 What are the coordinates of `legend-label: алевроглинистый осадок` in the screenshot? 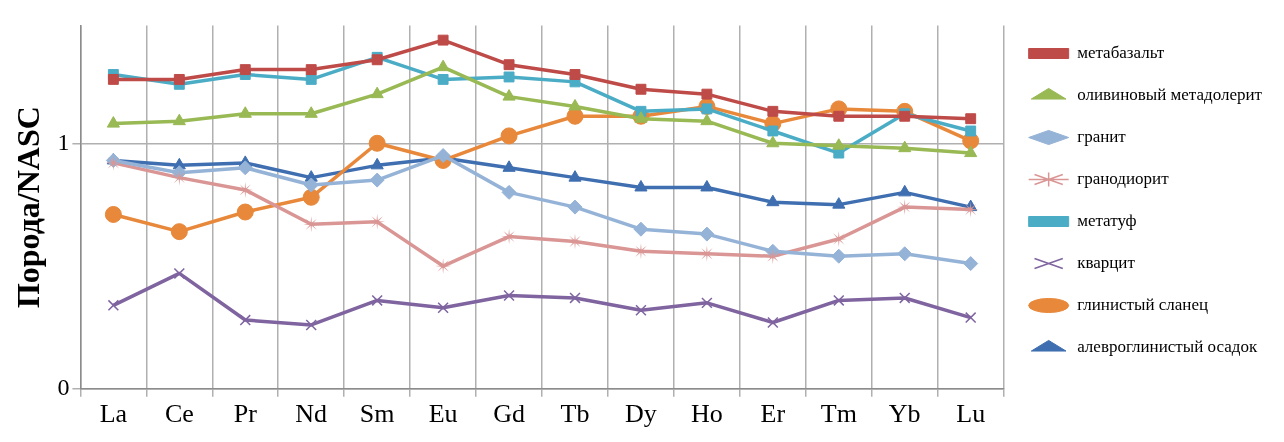 It's located at (1167, 346).